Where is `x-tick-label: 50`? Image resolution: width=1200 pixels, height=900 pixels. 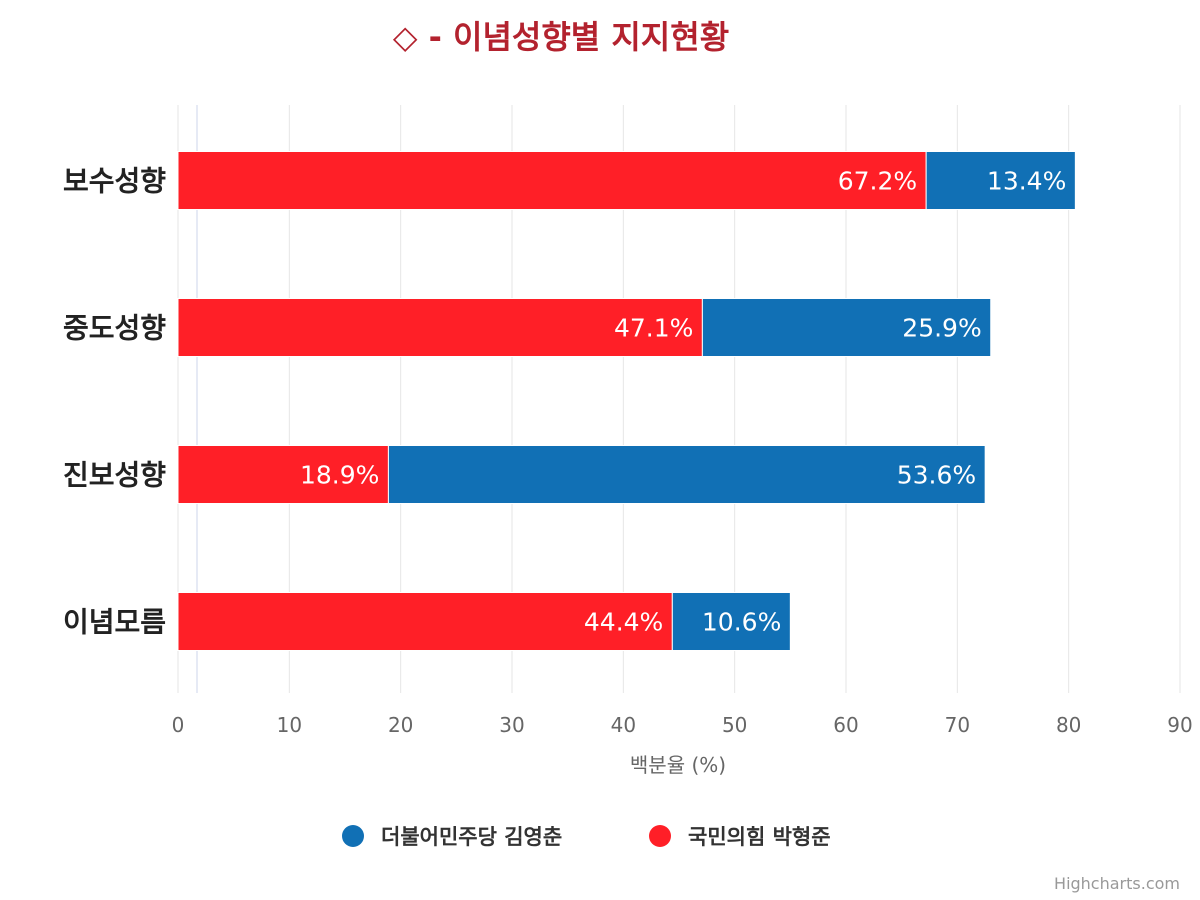
x-tick-label: 50 is located at coordinates (734, 725).